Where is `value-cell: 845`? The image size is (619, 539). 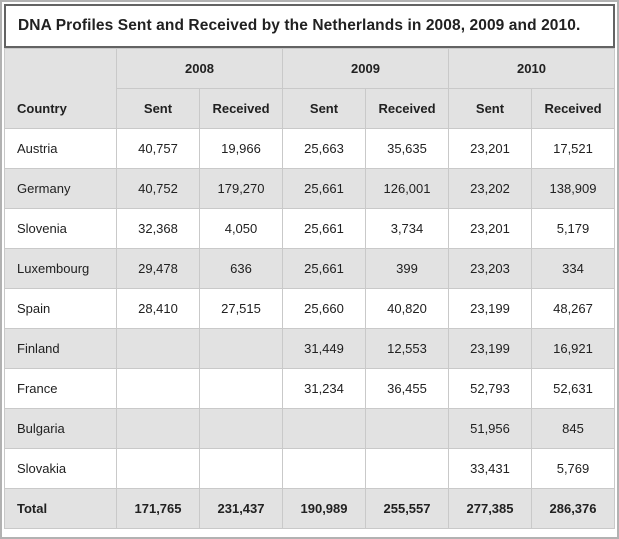
value-cell: 845 is located at coordinates (573, 428).